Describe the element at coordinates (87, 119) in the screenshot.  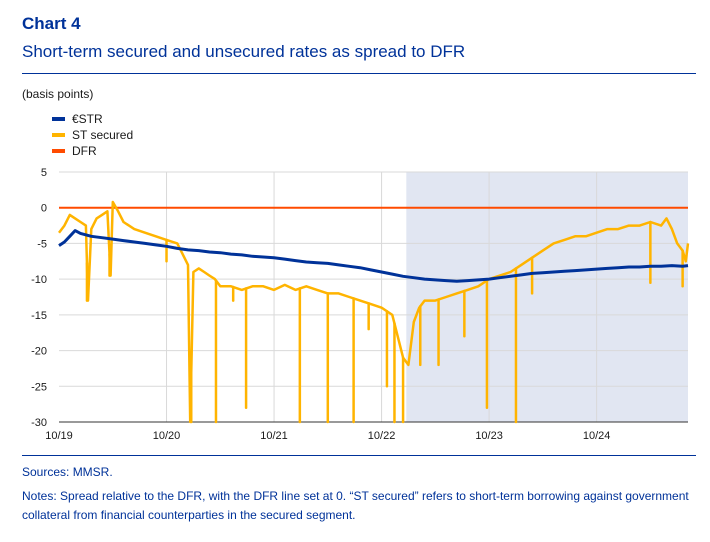
I see `legend-label-estr: €STR` at that location.